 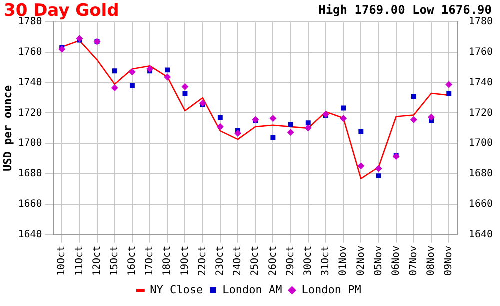 I want to click on chart-subtitle: High 1769.00 Low 1676.90, so click(x=405, y=10).